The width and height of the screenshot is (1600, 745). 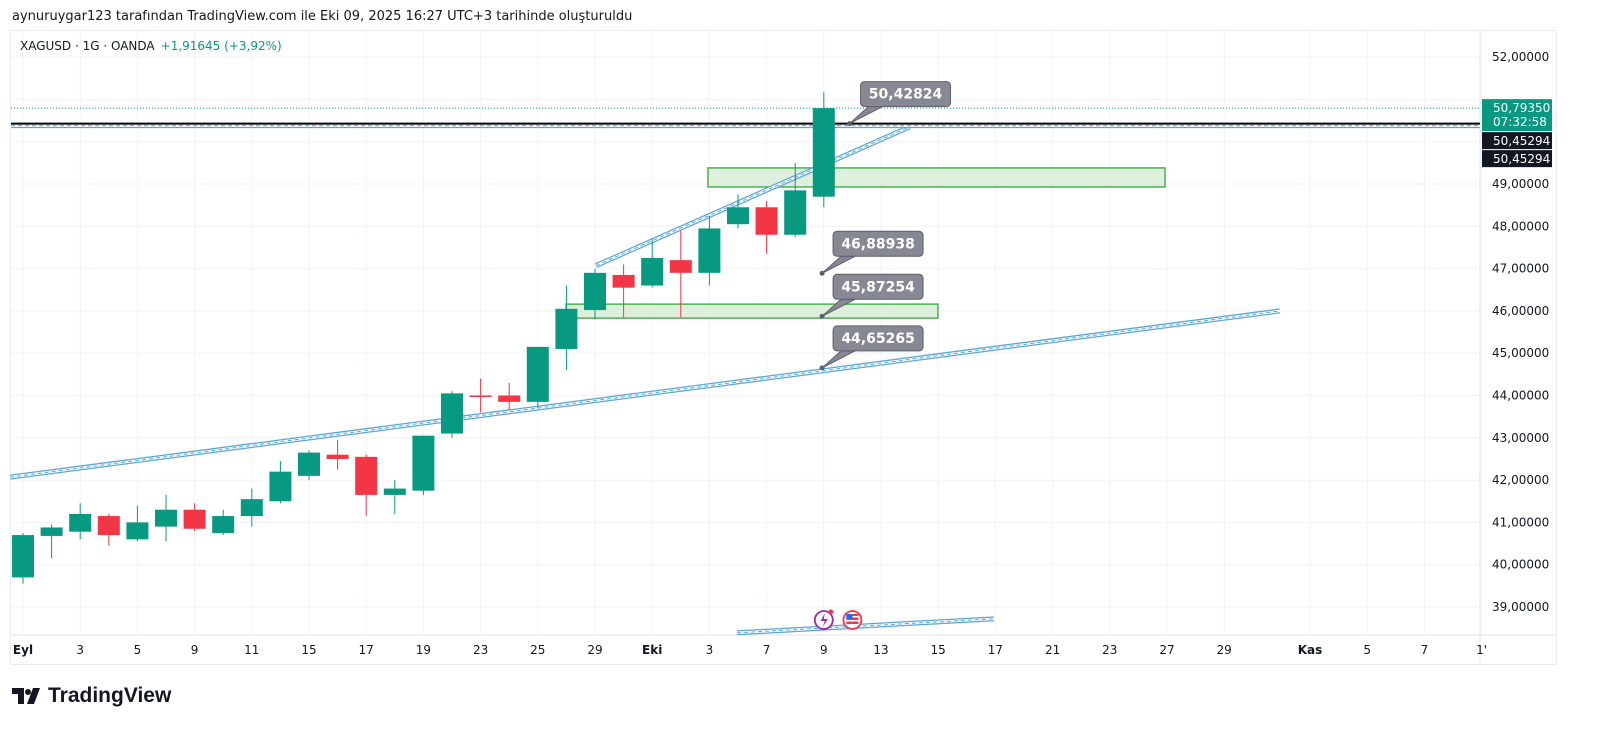 I want to click on callout-text: 44,65265, so click(x=878, y=339).